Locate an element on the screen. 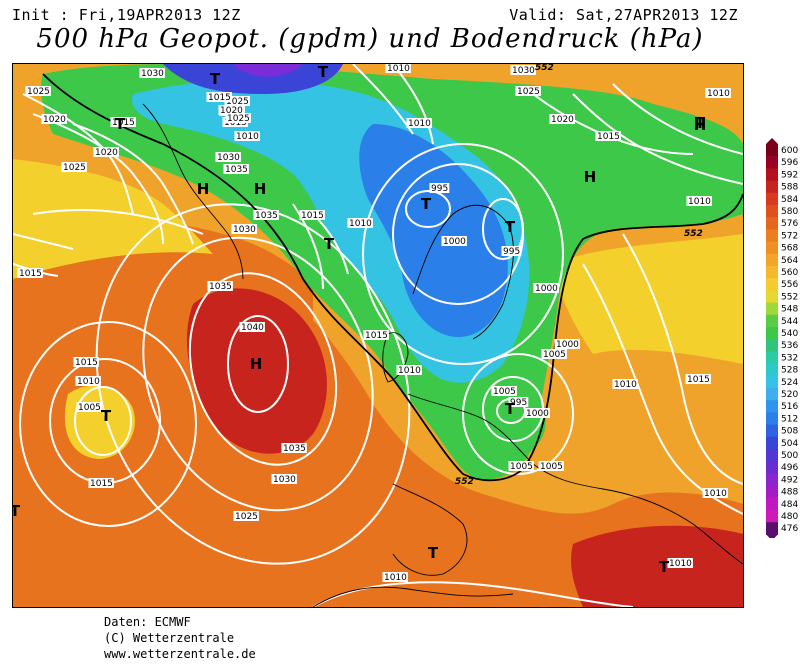 The image size is (812, 671). color-scale-tick-label: 572 is located at coordinates (789, 236).